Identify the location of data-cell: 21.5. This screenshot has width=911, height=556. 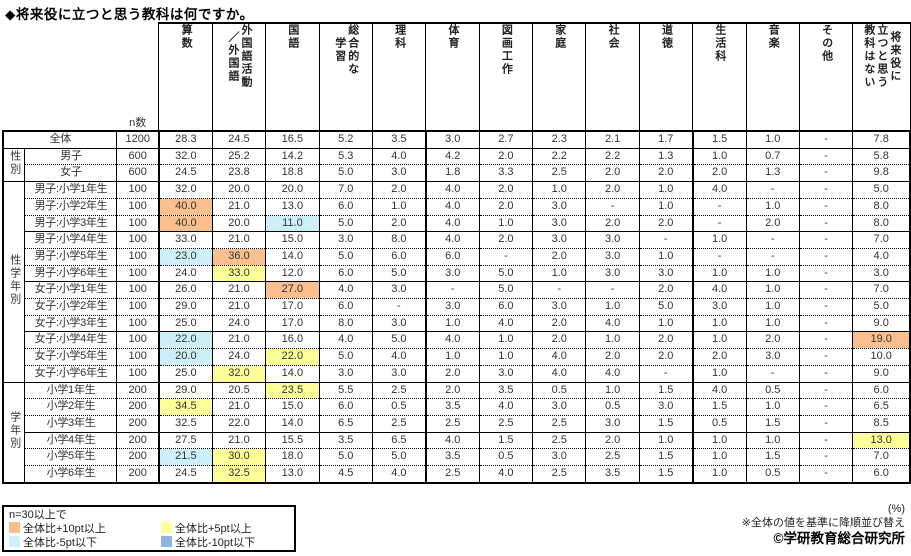
(185, 457).